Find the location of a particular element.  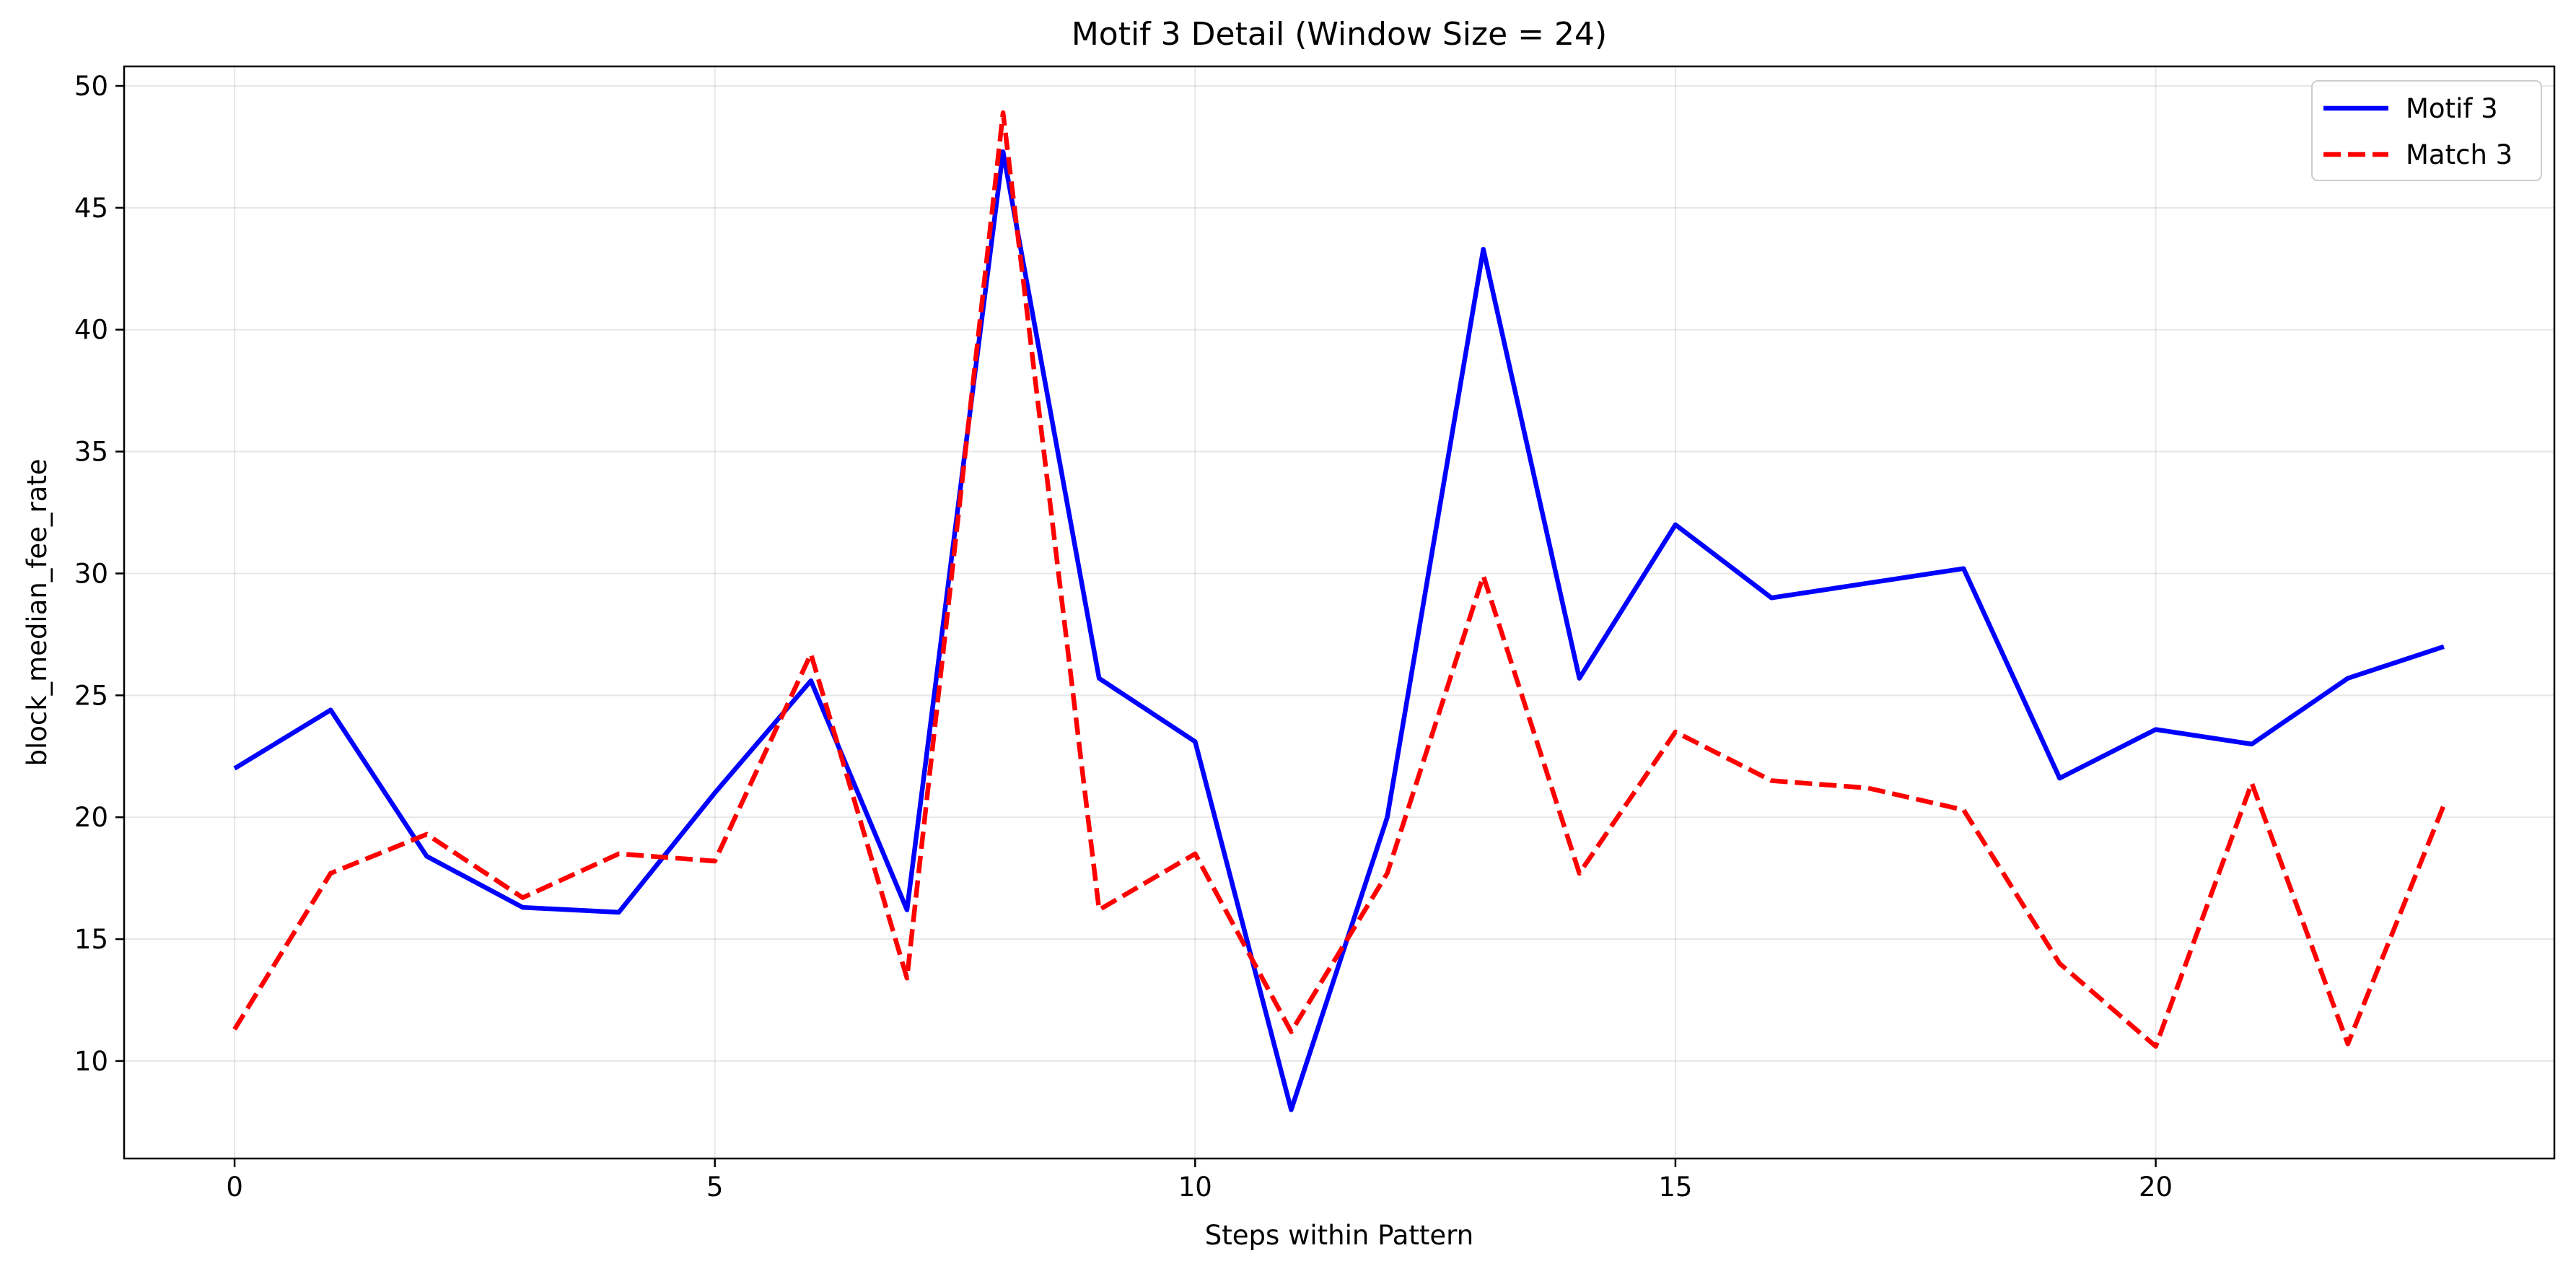

x-tick-label: 0 is located at coordinates (234, 1187).